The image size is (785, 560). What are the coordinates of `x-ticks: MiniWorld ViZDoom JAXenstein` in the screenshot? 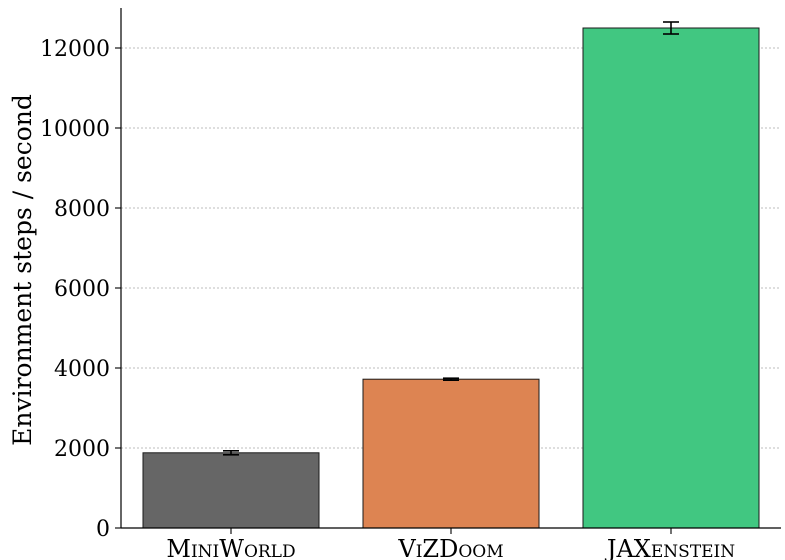 It's located at (450, 544).